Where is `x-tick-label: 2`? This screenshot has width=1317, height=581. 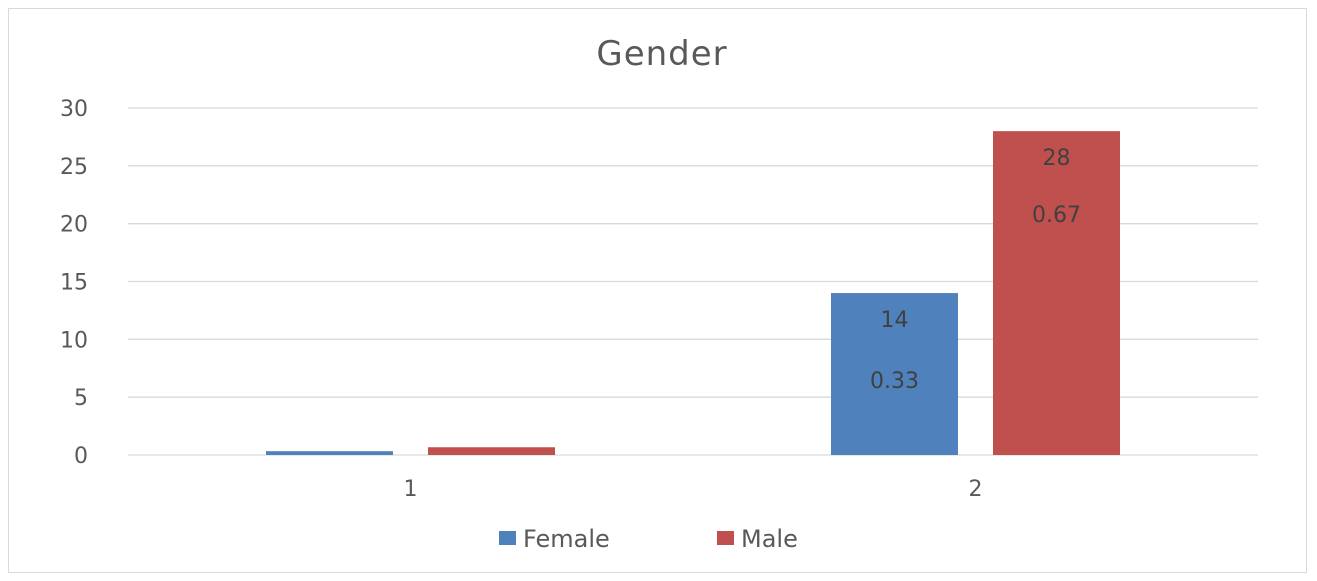 x-tick-label: 2 is located at coordinates (976, 489).